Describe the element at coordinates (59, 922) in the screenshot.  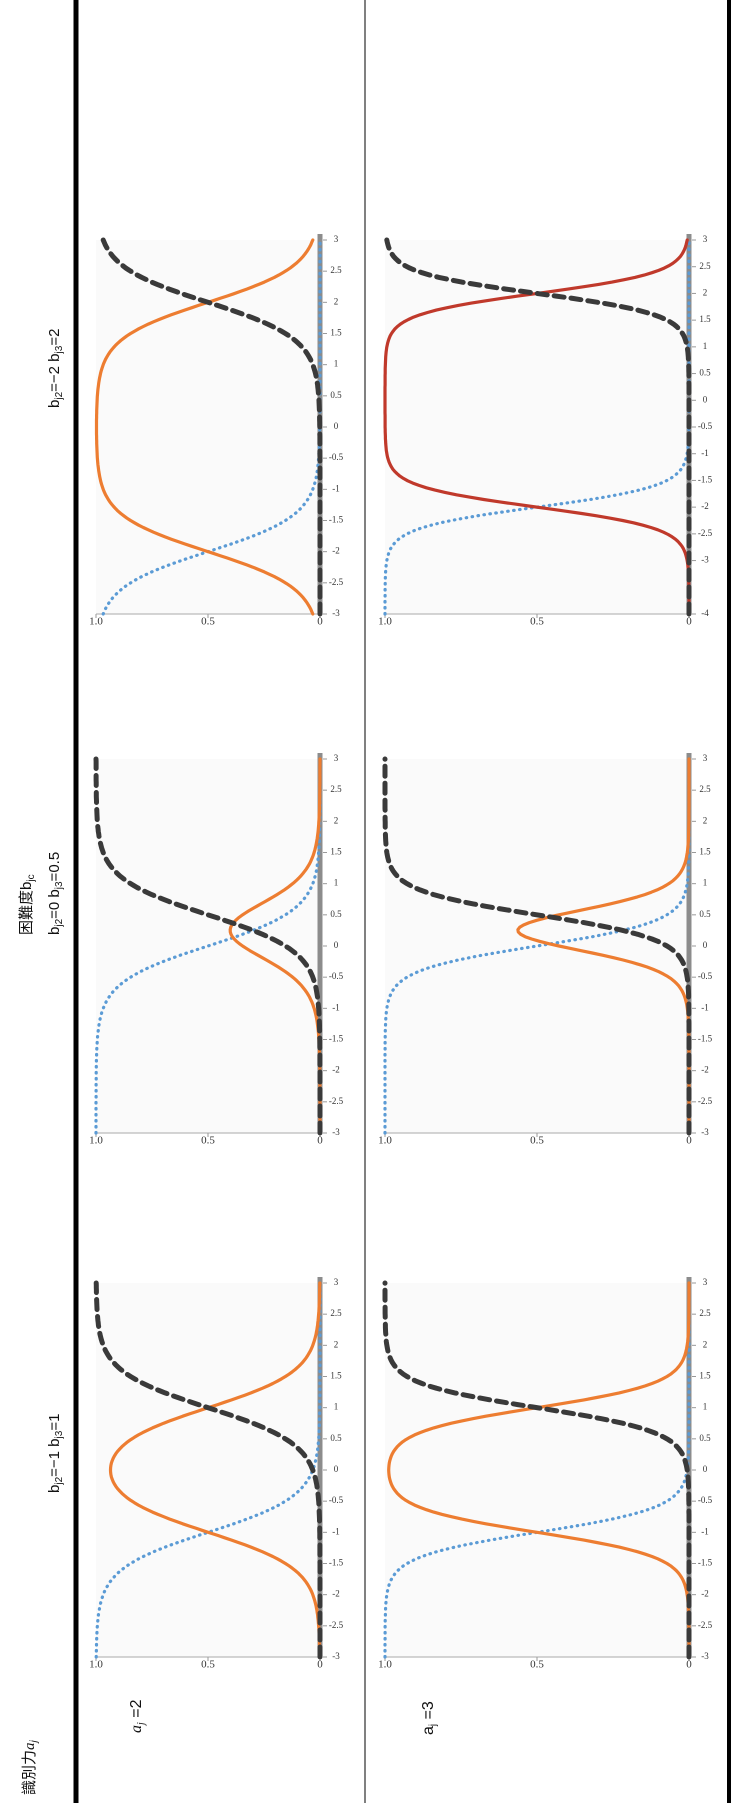
I see `col2-sub2: j2` at that location.